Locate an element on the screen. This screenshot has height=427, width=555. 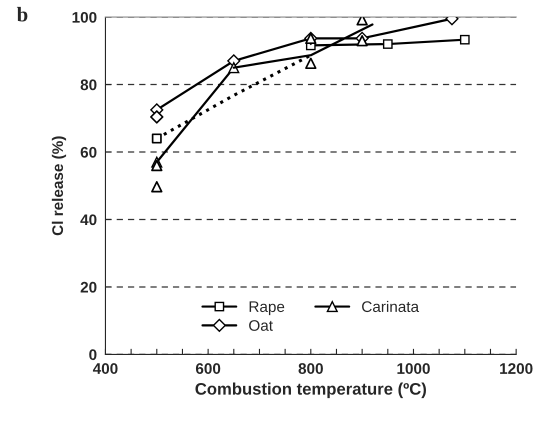
x-tick-label: 1000 is located at coordinates (413, 368).